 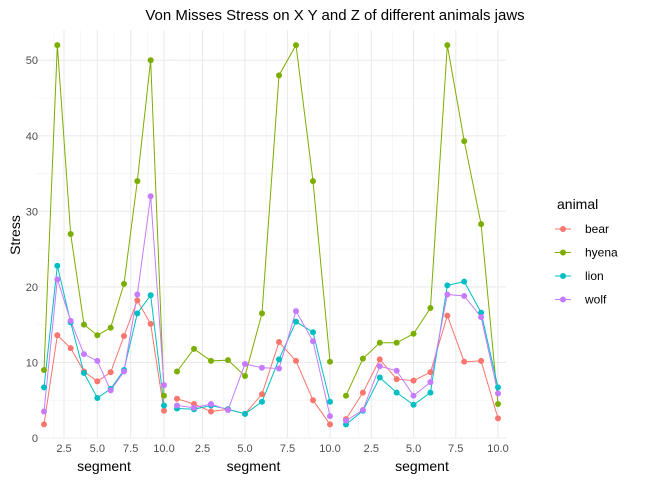 I want to click on legend: animal bear hyena lion wolf, so click(x=586, y=251).